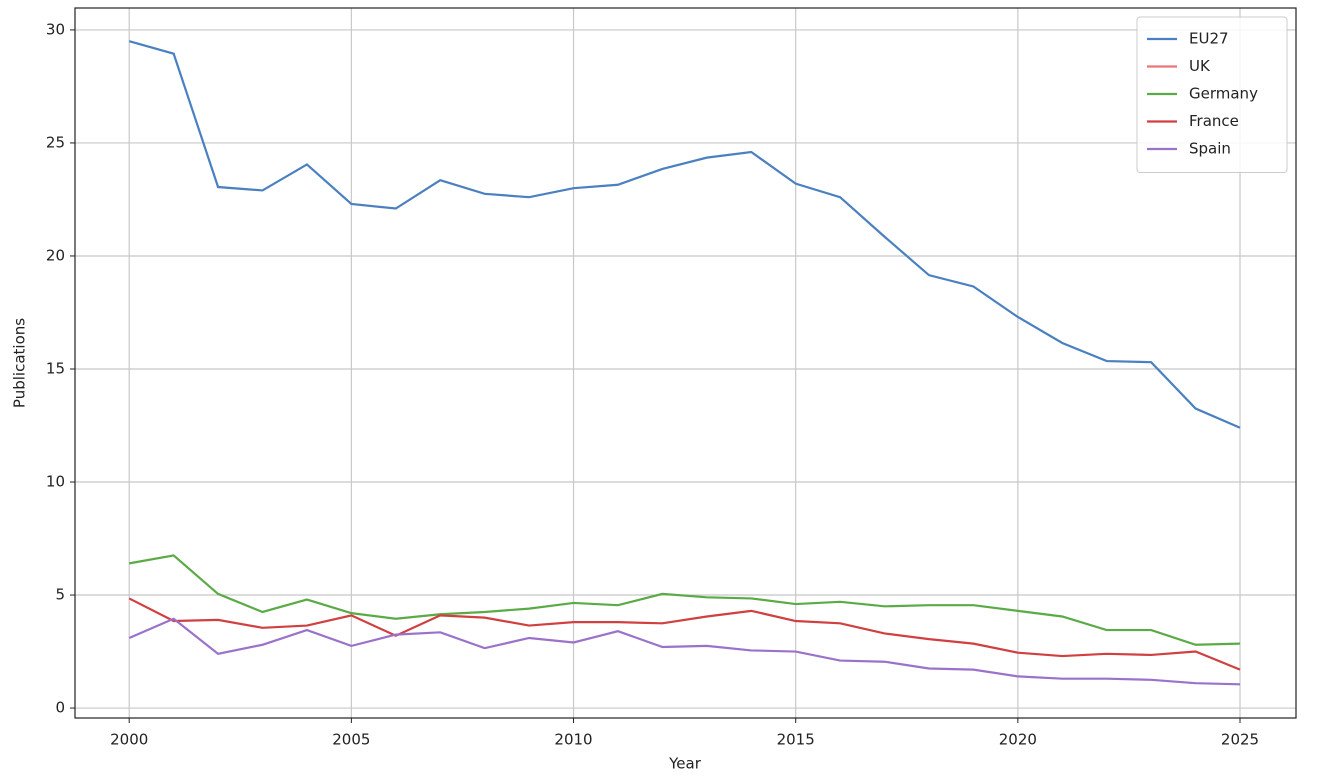  Describe the element at coordinates (573, 740) in the screenshot. I see `x-tick-label: 2010` at that location.